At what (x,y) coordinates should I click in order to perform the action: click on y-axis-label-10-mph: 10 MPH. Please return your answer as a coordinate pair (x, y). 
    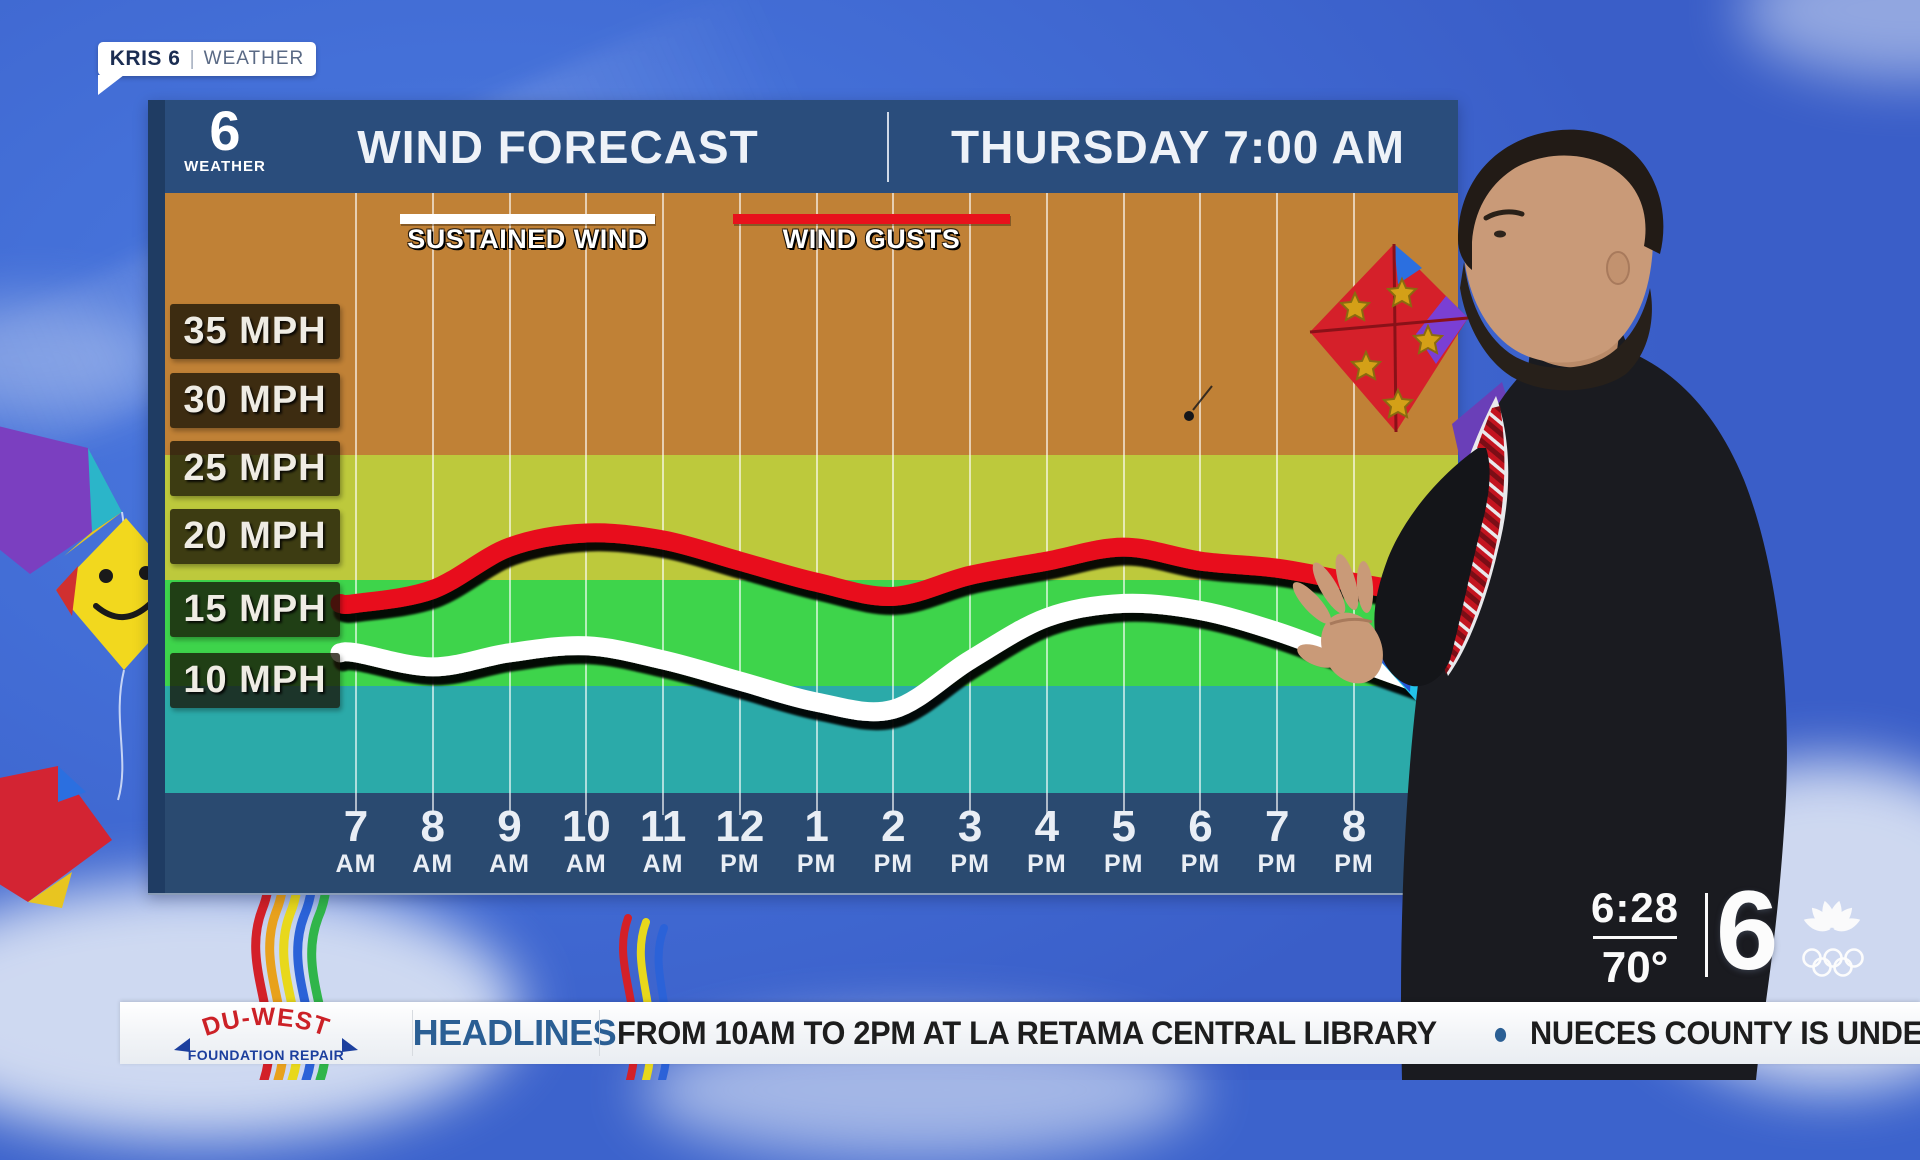
    Looking at the image, I should click on (255, 680).